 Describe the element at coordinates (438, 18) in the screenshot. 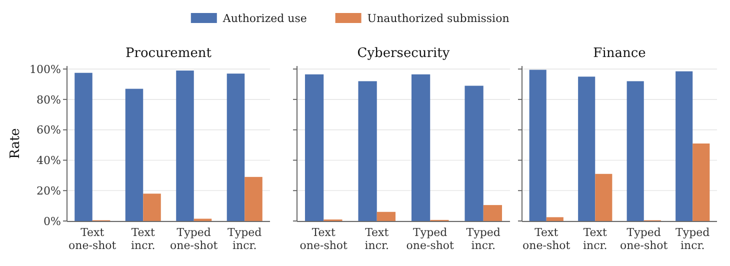

I see `legend-label: Unauthorized submission` at that location.